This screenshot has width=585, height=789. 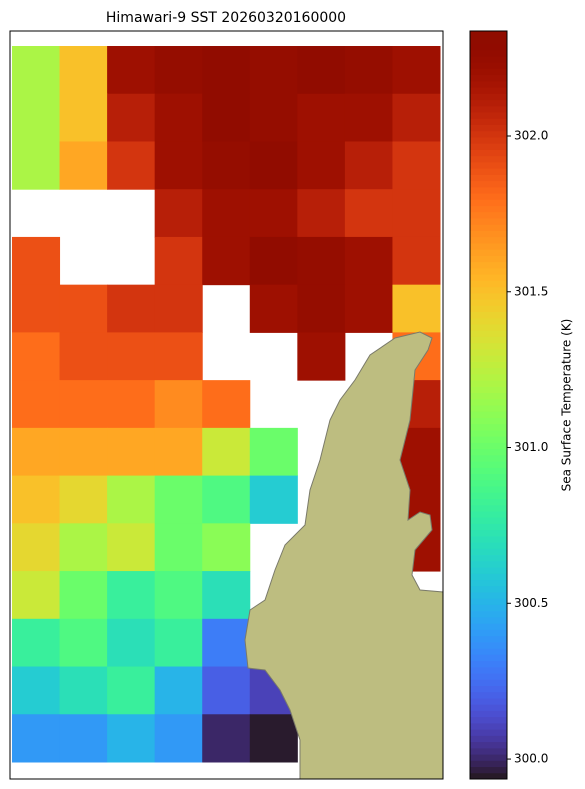 I want to click on chart-title: Himawari-9 SST 20260320160000, so click(x=226, y=18).